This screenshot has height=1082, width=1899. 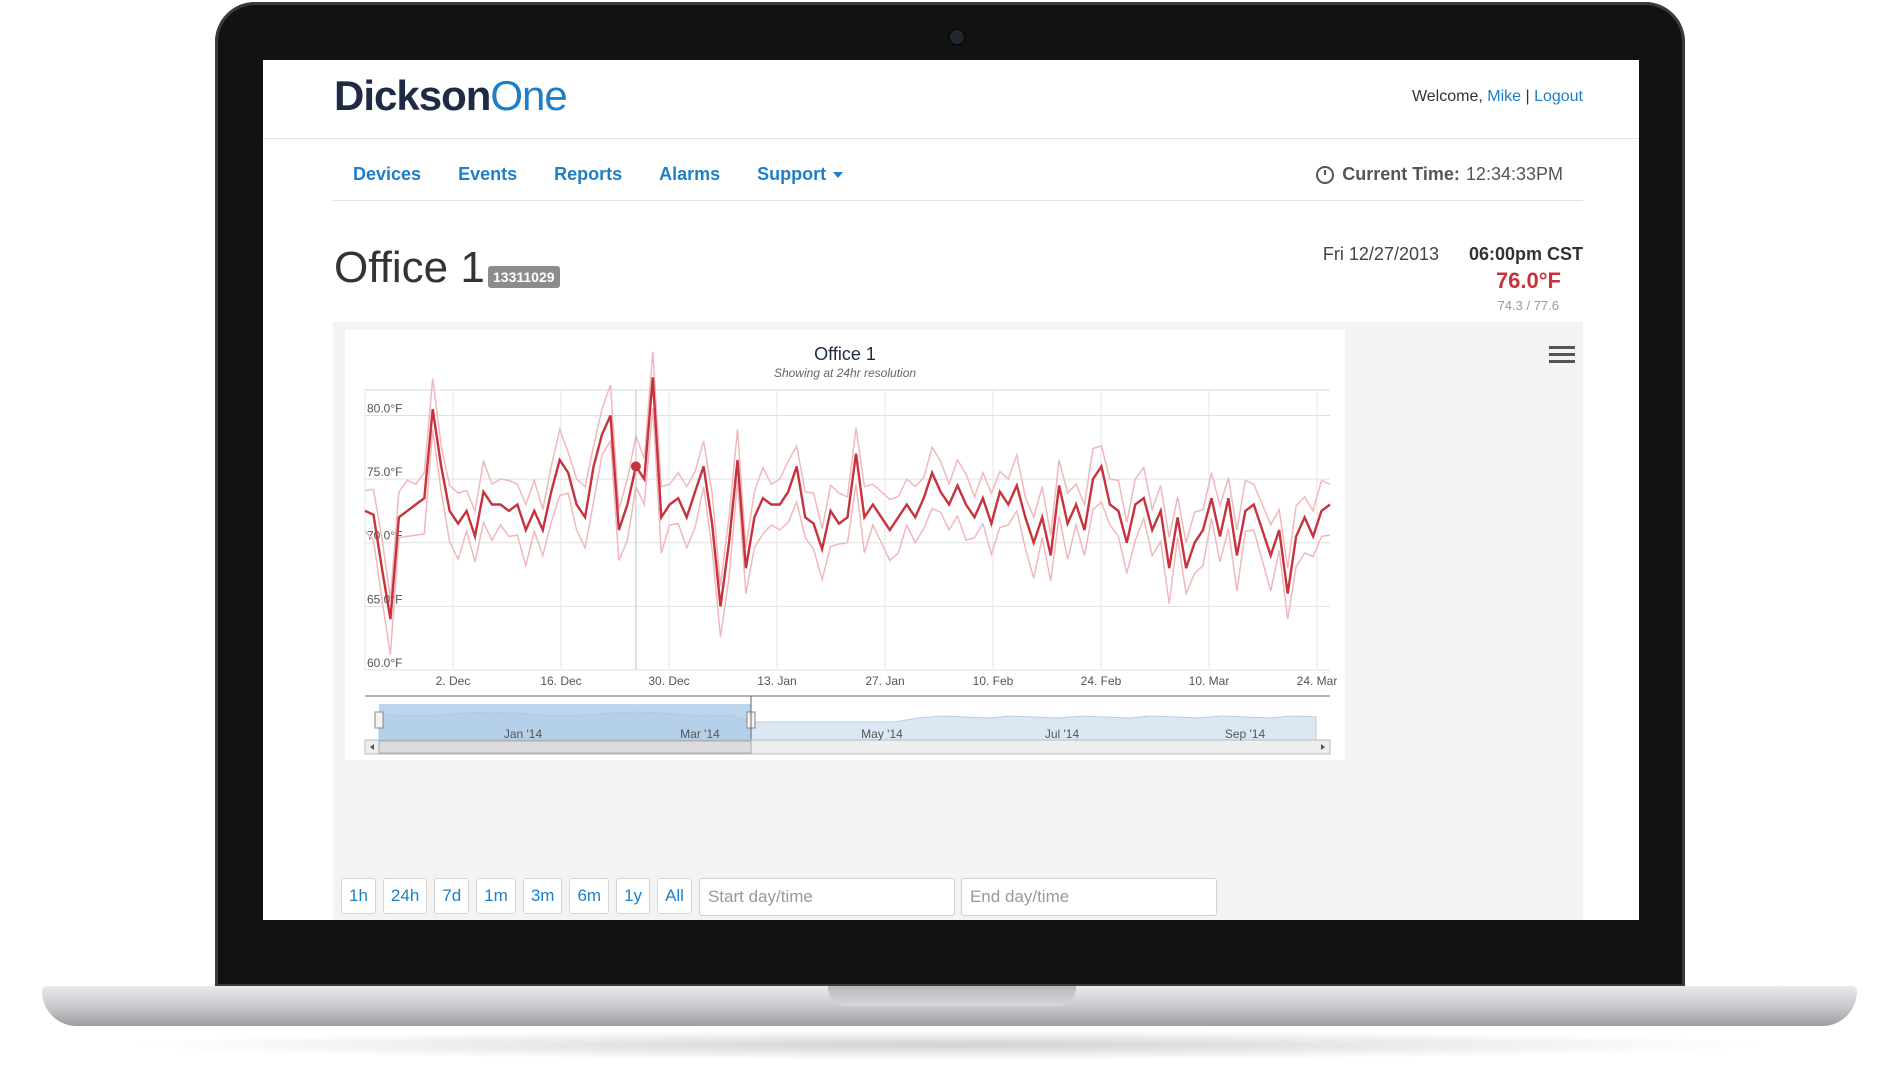 What do you see at coordinates (409, 267) in the screenshot?
I see `page-title: Office 1` at bounding box center [409, 267].